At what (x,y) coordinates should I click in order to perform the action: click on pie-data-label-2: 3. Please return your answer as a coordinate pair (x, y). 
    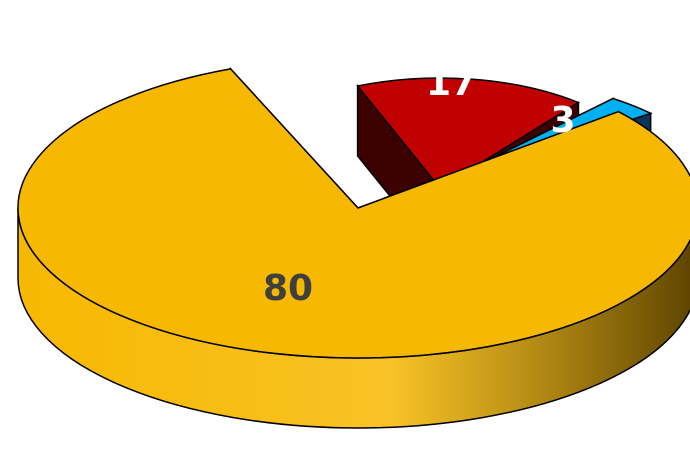
    Looking at the image, I should click on (562, 120).